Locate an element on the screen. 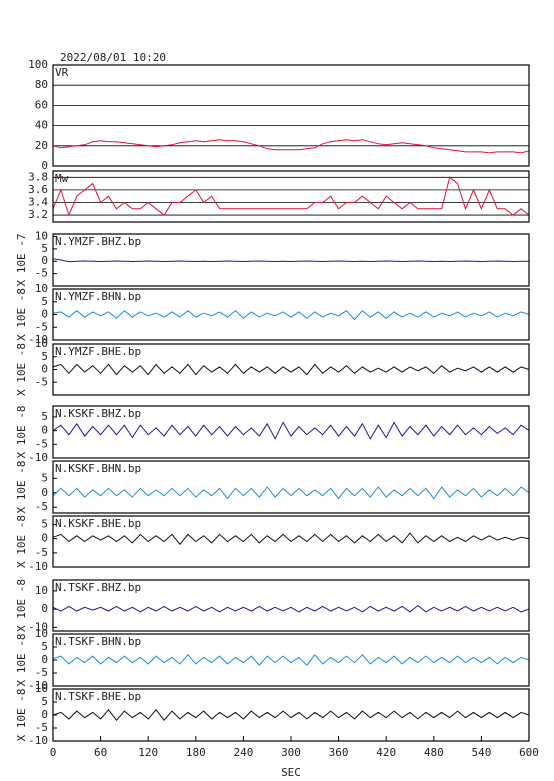 The width and height of the screenshot is (554, 781). chart-title: 2022/08/01 10:20 is located at coordinates (113, 57).